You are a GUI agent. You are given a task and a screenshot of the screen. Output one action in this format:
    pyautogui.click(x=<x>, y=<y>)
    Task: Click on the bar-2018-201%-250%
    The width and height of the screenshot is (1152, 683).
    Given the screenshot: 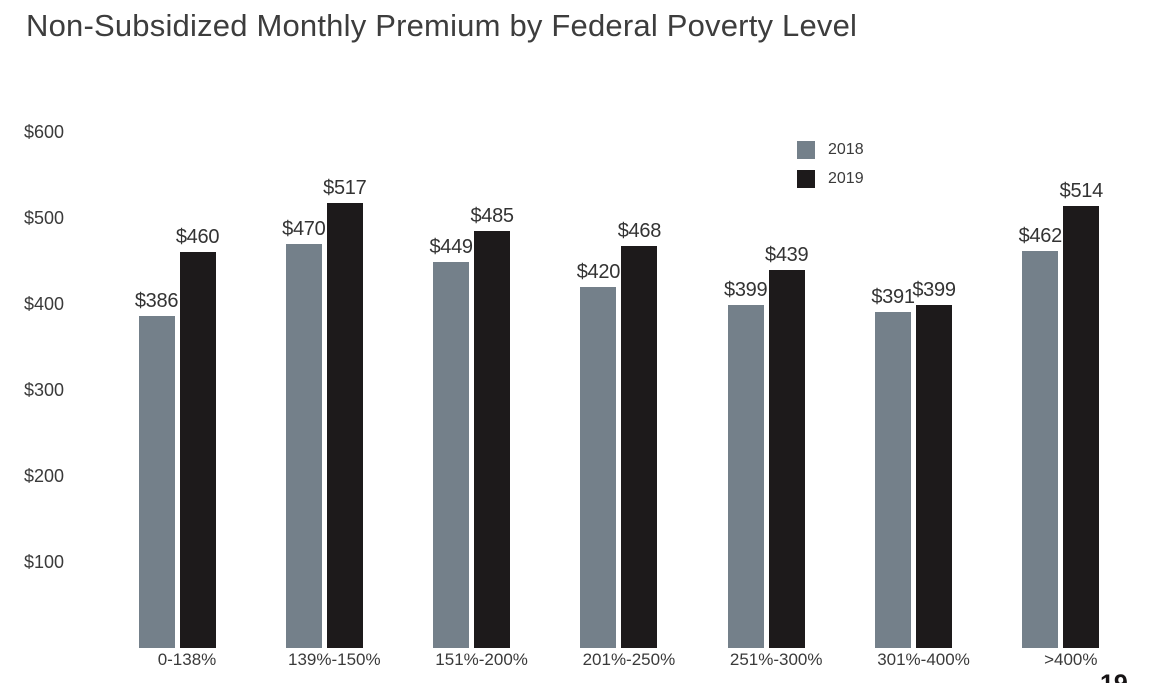 What is the action you would take?
    pyautogui.click(x=598, y=467)
    